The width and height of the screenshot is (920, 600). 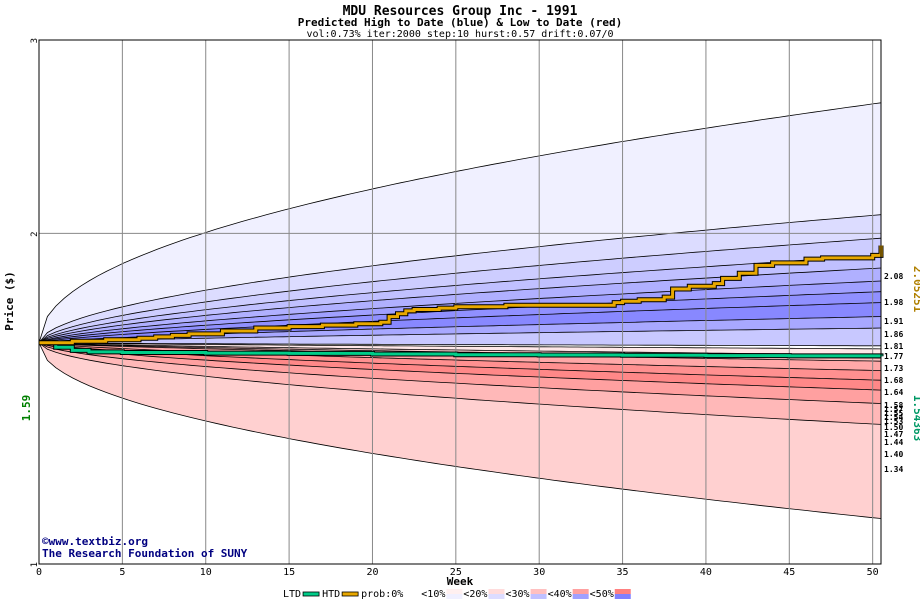 What do you see at coordinates (893, 427) in the screenshot?
I see `right-quantile-label: 1.50` at bounding box center [893, 427].